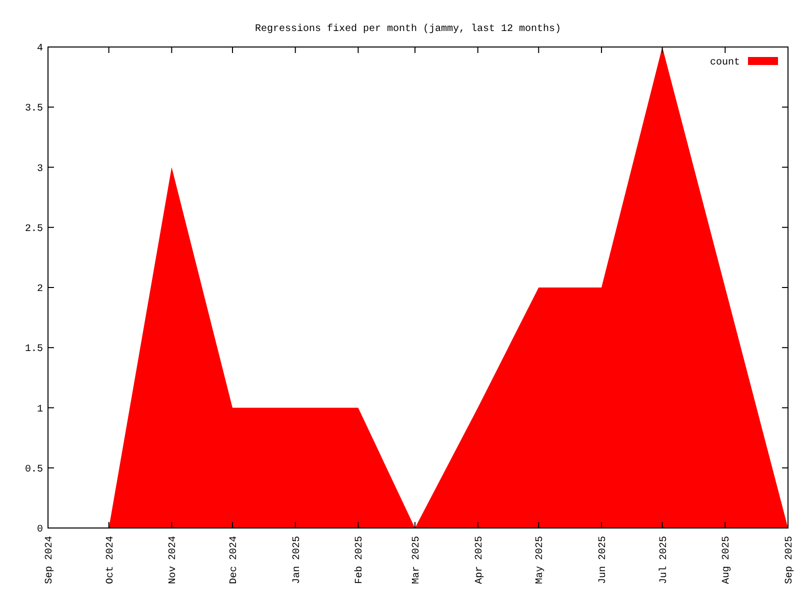 This screenshot has height=600, width=800. I want to click on x-tick-label: Jan 2025, so click(297, 560).